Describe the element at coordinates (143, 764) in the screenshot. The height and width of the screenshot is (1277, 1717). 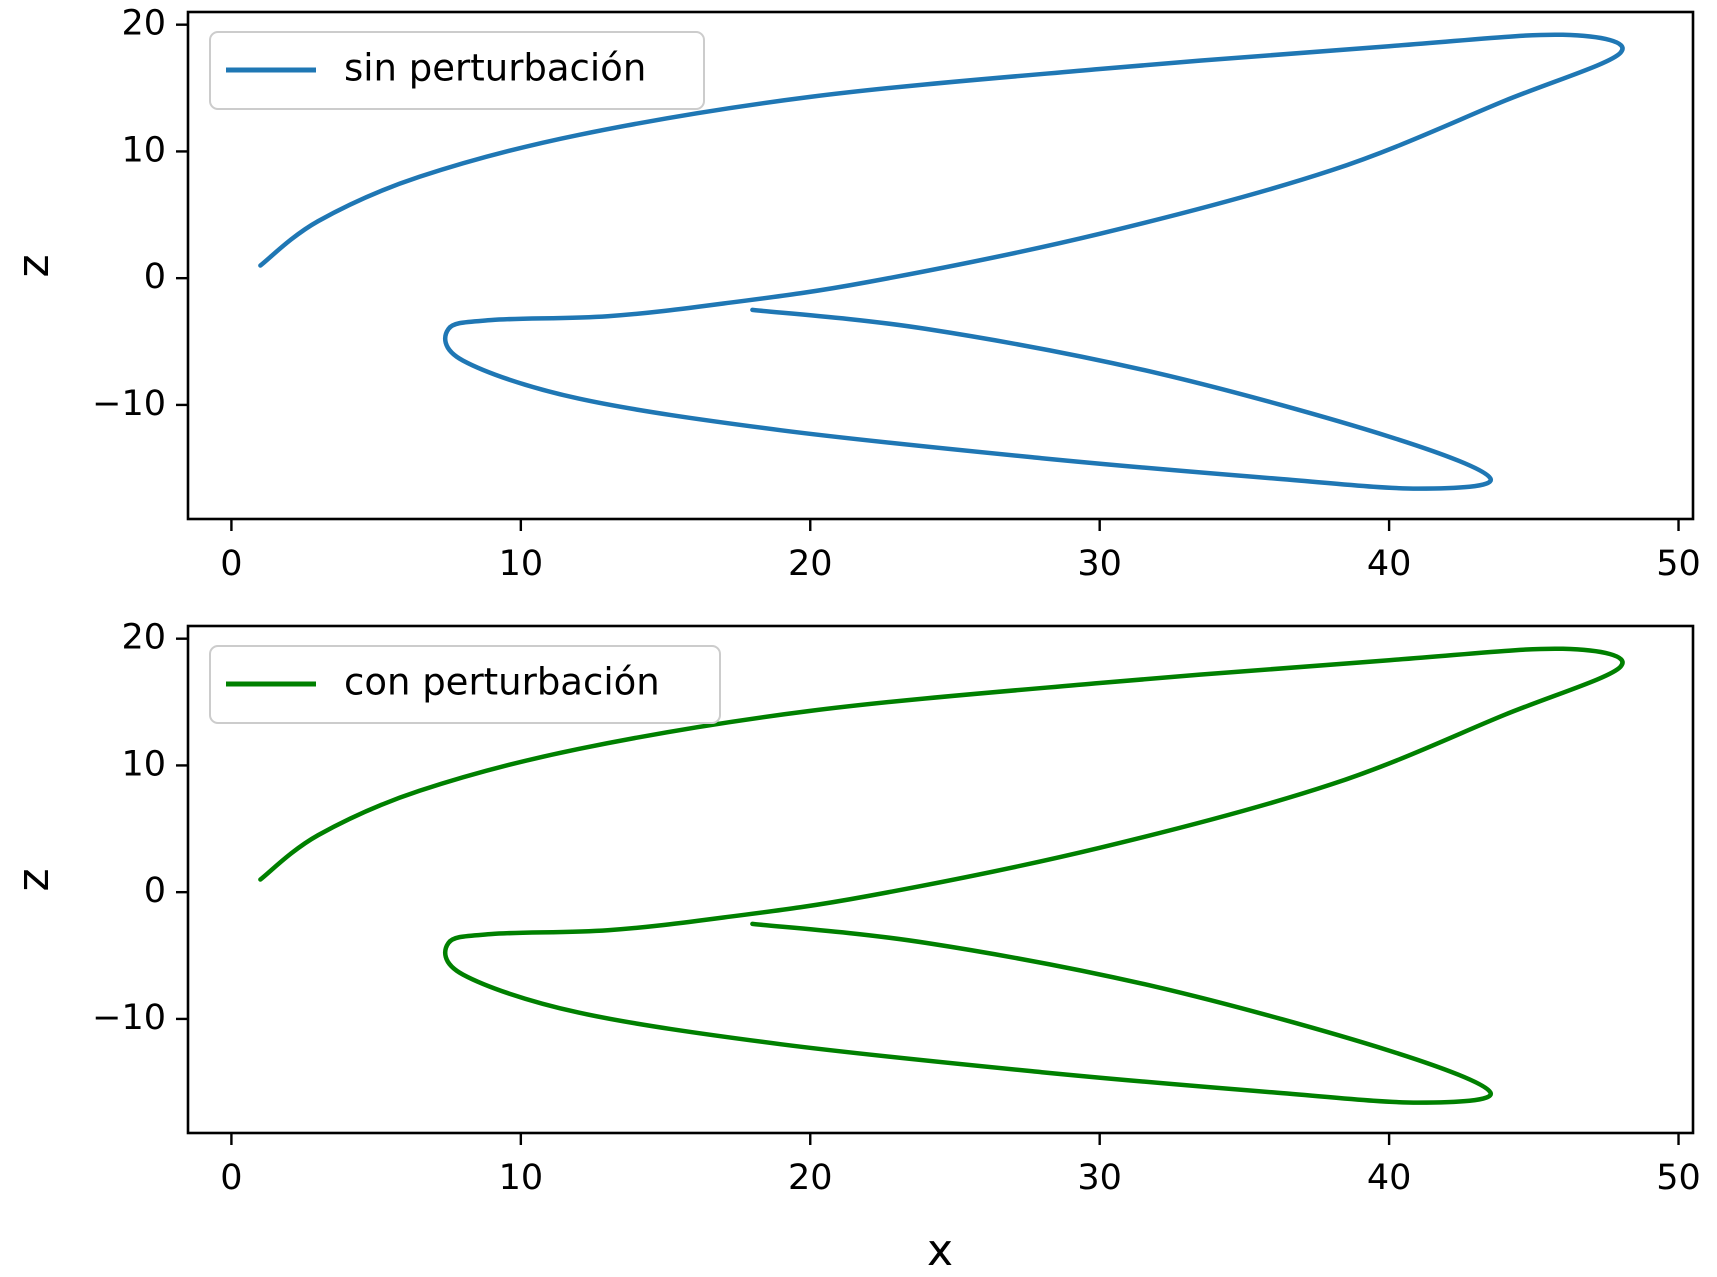
I see `bottom-y-tick-label: 10` at that location.